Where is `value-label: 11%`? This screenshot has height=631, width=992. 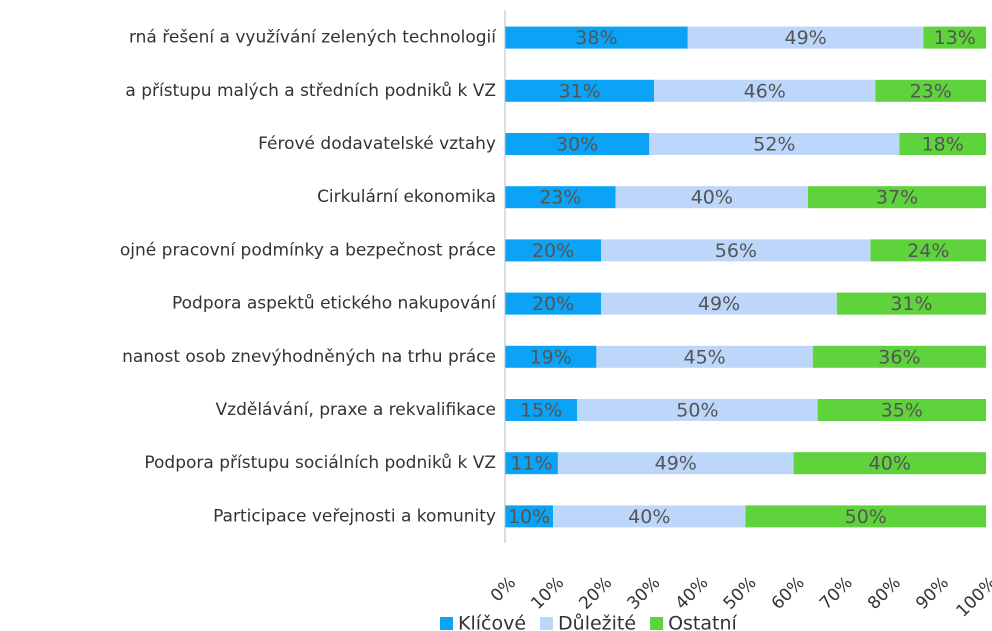
value-label: 11% is located at coordinates (531, 464).